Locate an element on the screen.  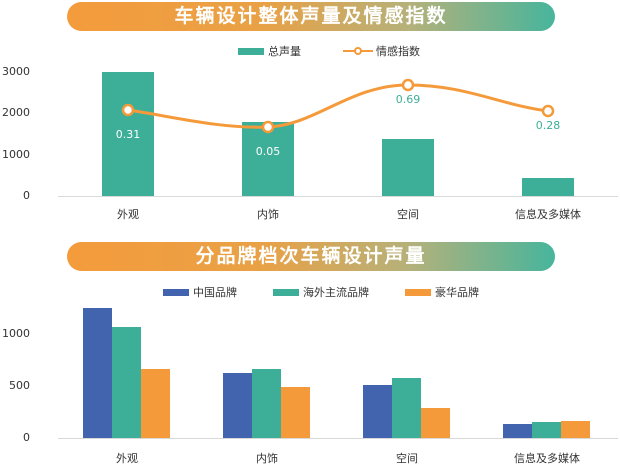
data-label: 0.31 is located at coordinates (128, 134).